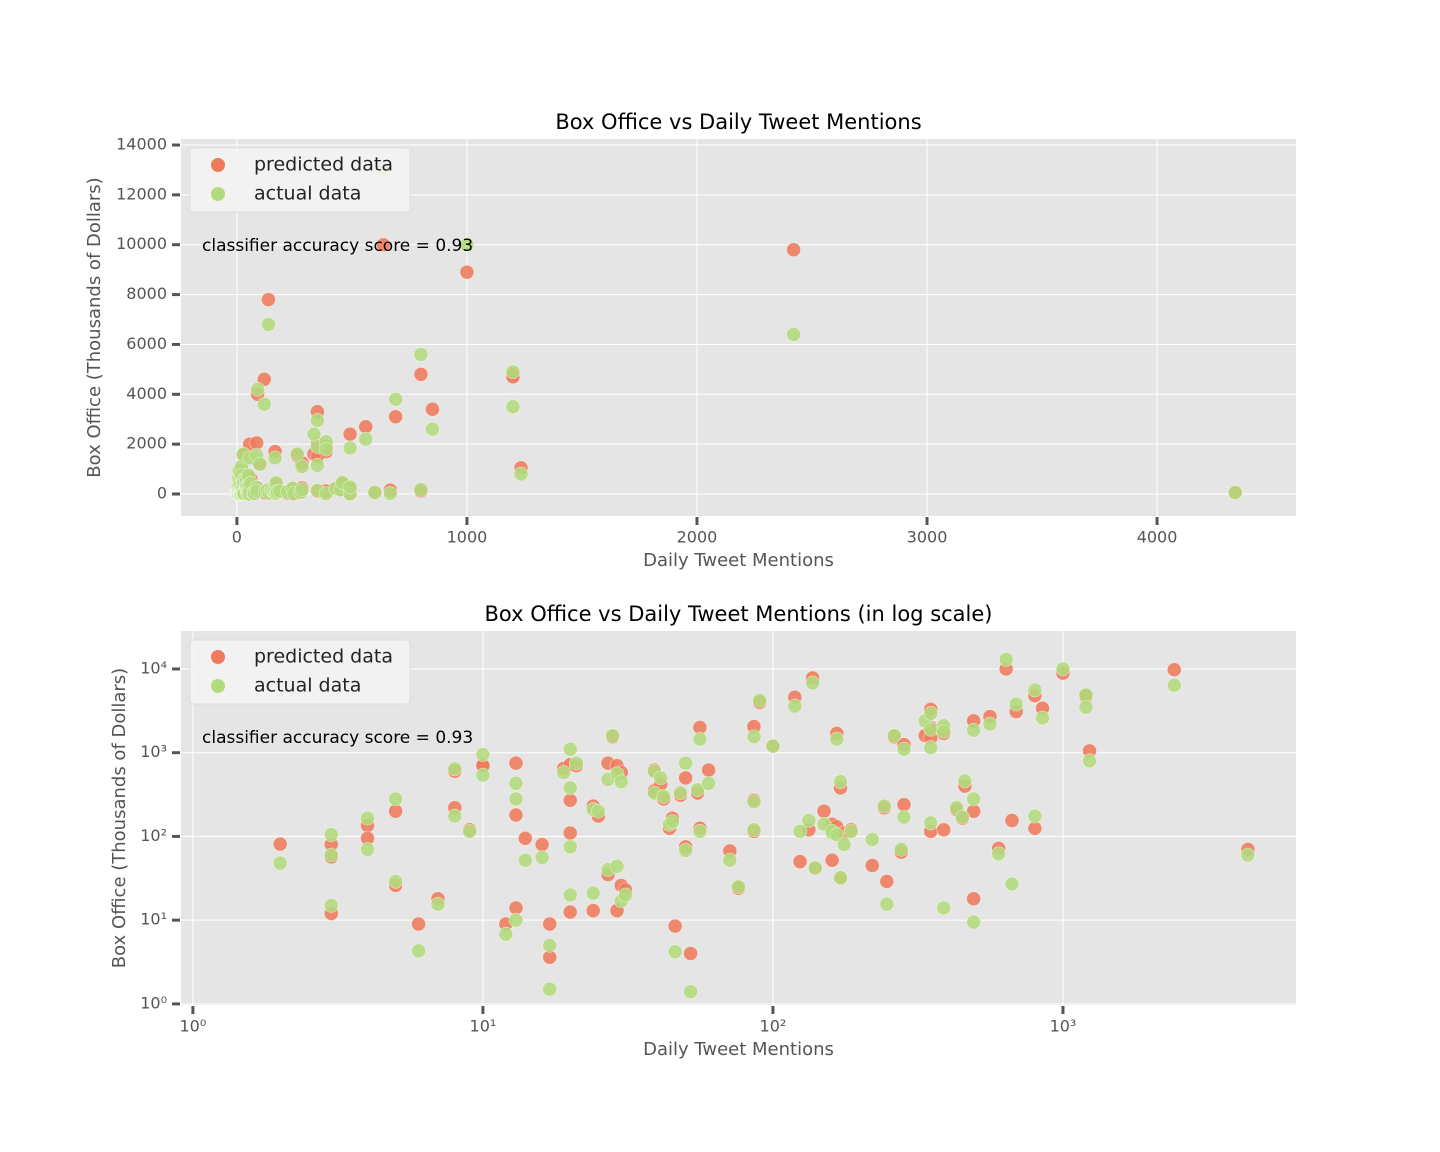 This screenshot has height=1152, width=1440. What do you see at coordinates (162, 493) in the screenshot?
I see `y-tick-label: 0` at bounding box center [162, 493].